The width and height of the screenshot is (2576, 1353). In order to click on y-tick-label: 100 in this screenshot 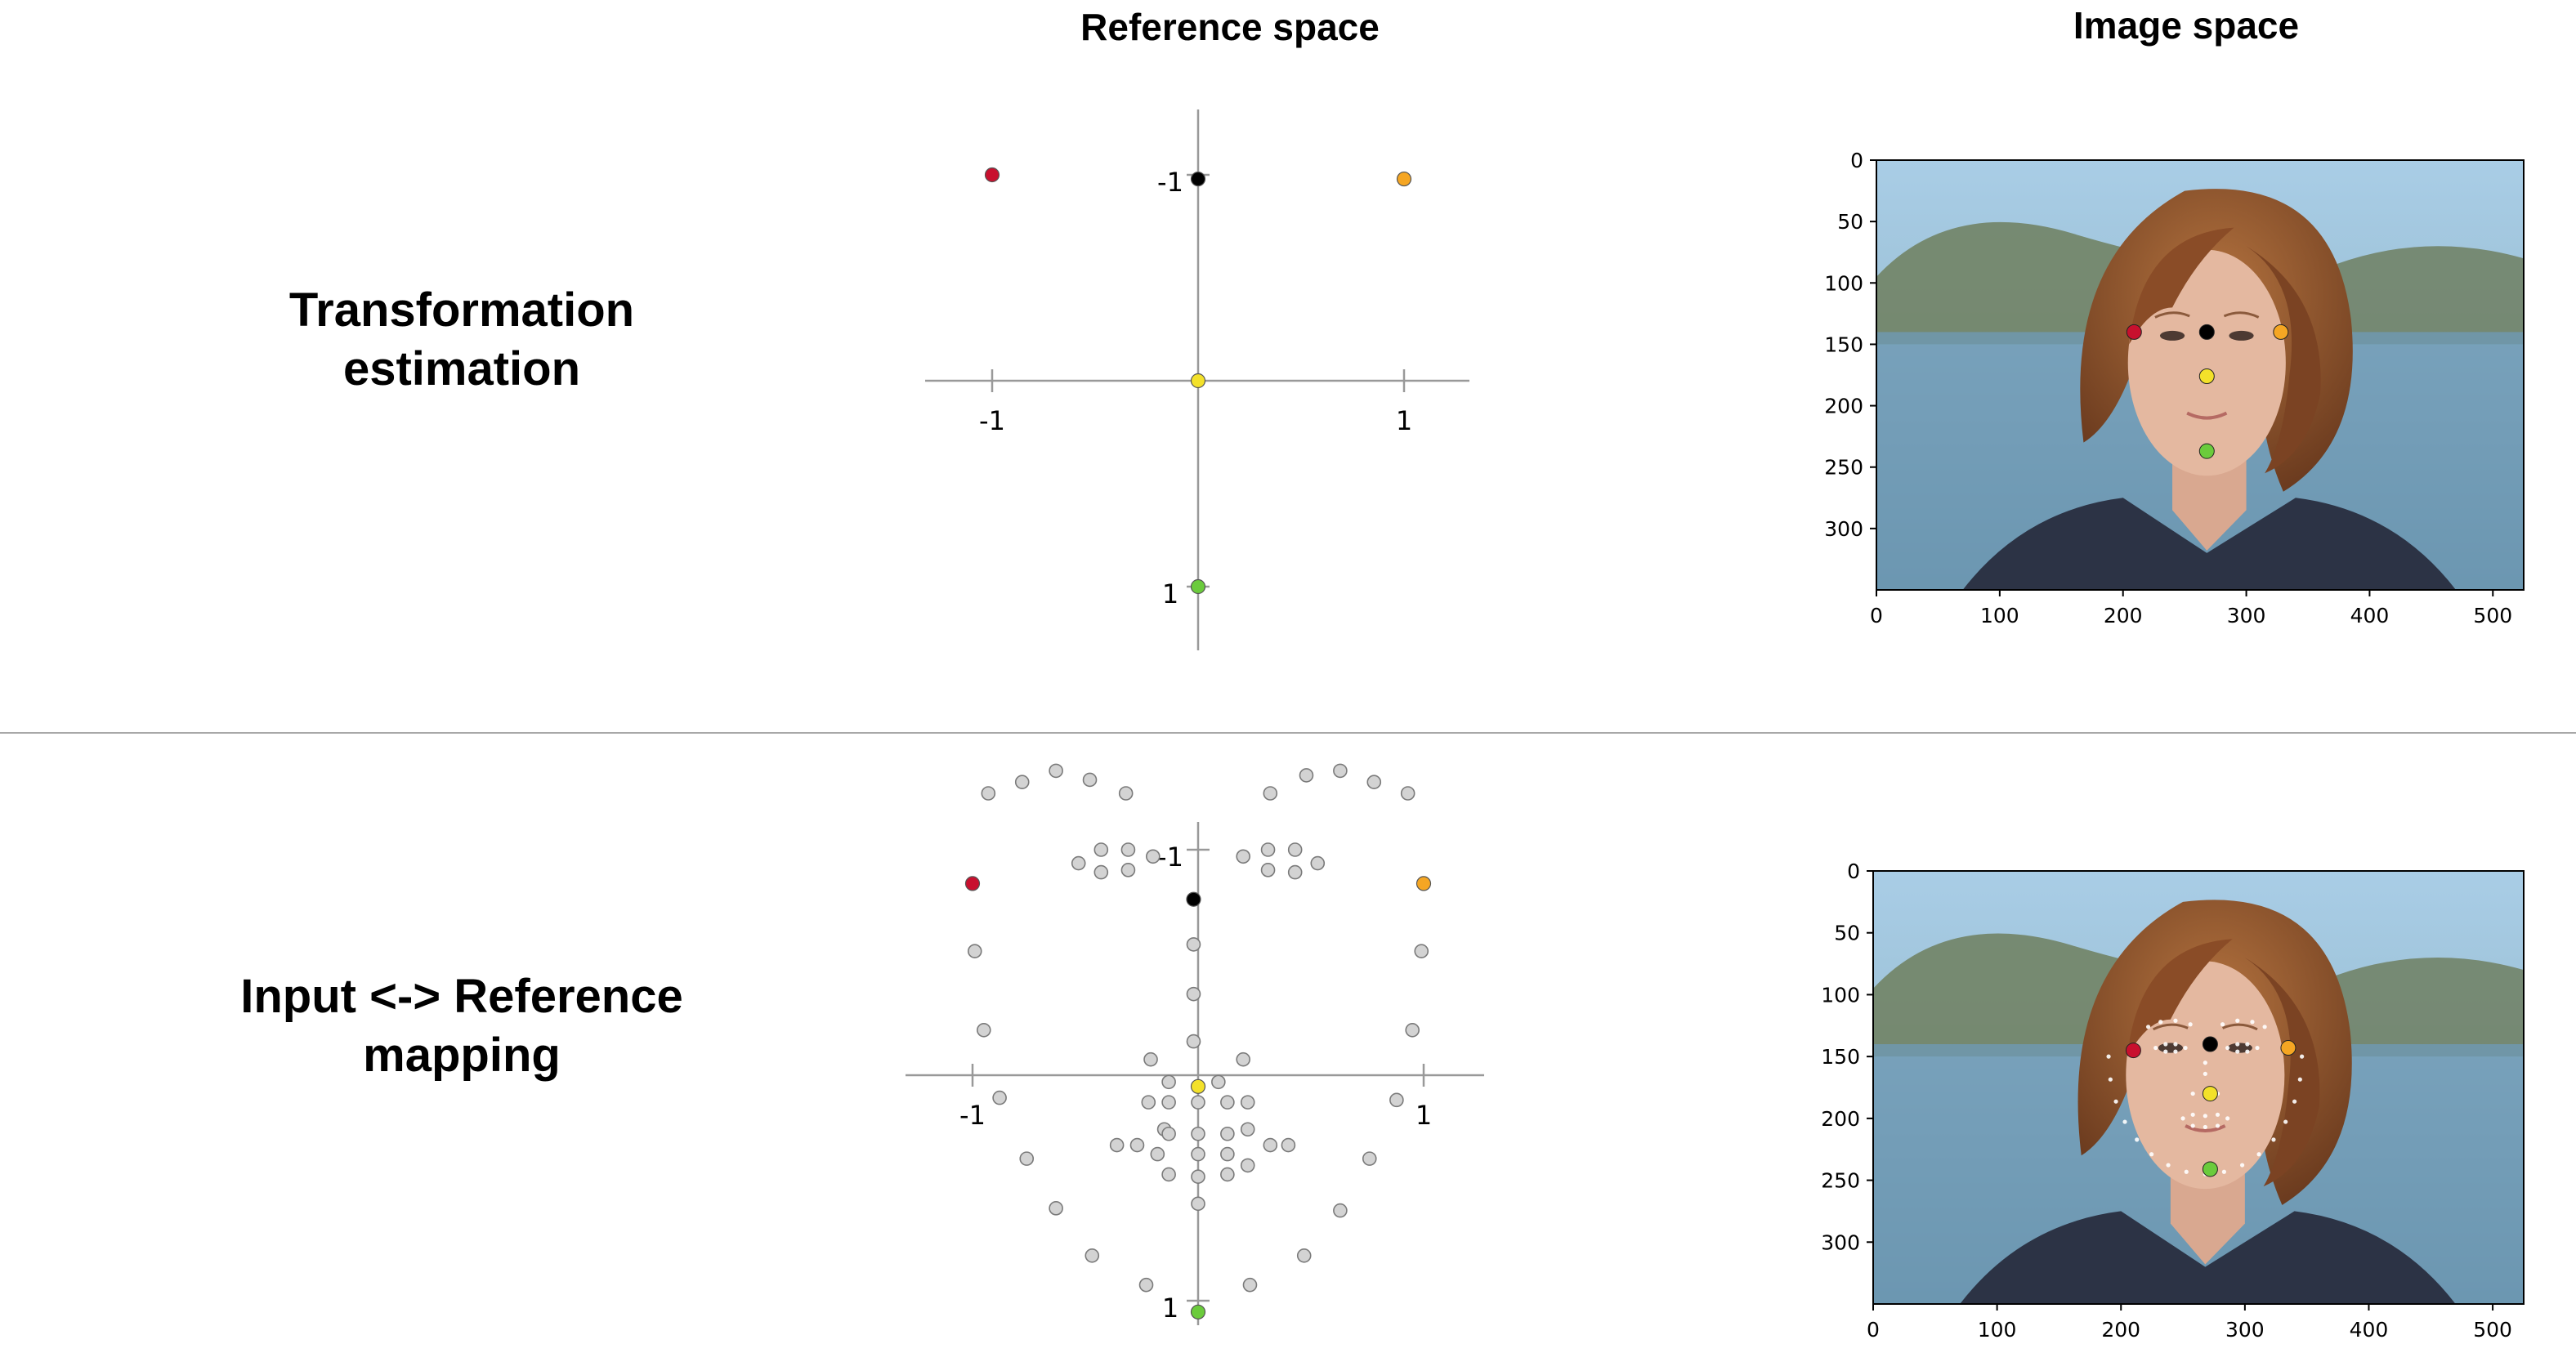, I will do `click(1840, 995)`.